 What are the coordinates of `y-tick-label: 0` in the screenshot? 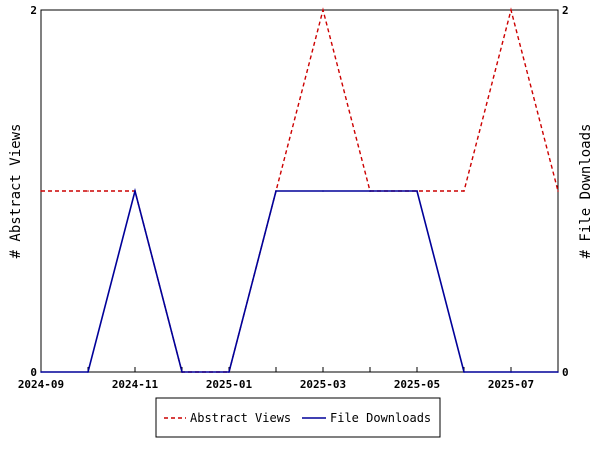 It's located at (33, 372).